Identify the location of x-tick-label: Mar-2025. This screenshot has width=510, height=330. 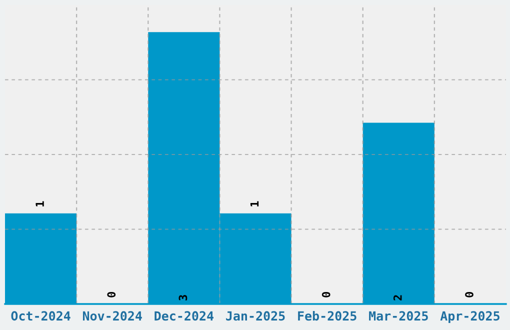
(398, 316).